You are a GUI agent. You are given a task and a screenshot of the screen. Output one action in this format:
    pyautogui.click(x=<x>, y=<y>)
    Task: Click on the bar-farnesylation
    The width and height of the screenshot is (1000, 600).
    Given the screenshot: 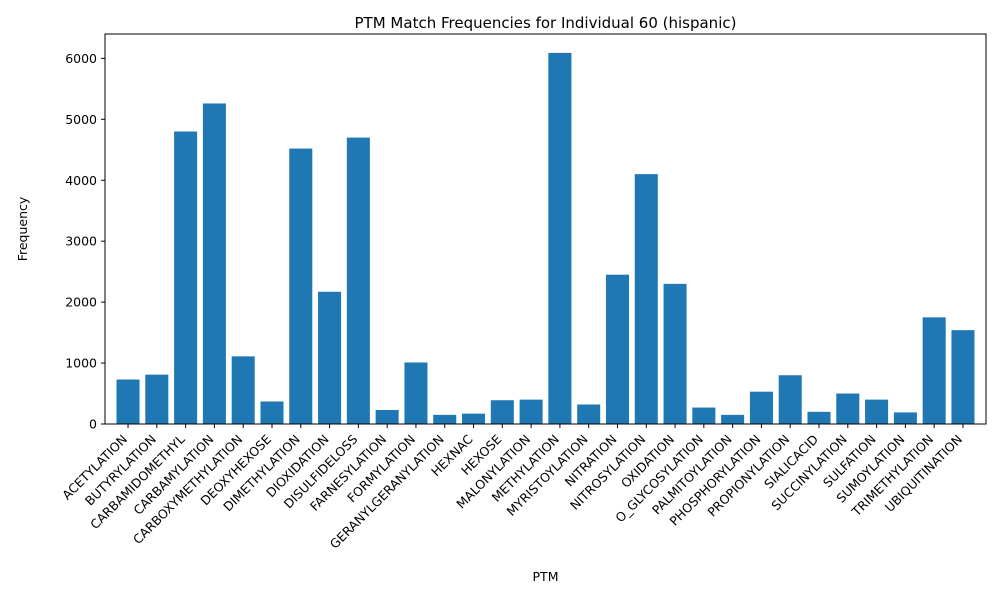 What is the action you would take?
    pyautogui.click(x=387, y=416)
    